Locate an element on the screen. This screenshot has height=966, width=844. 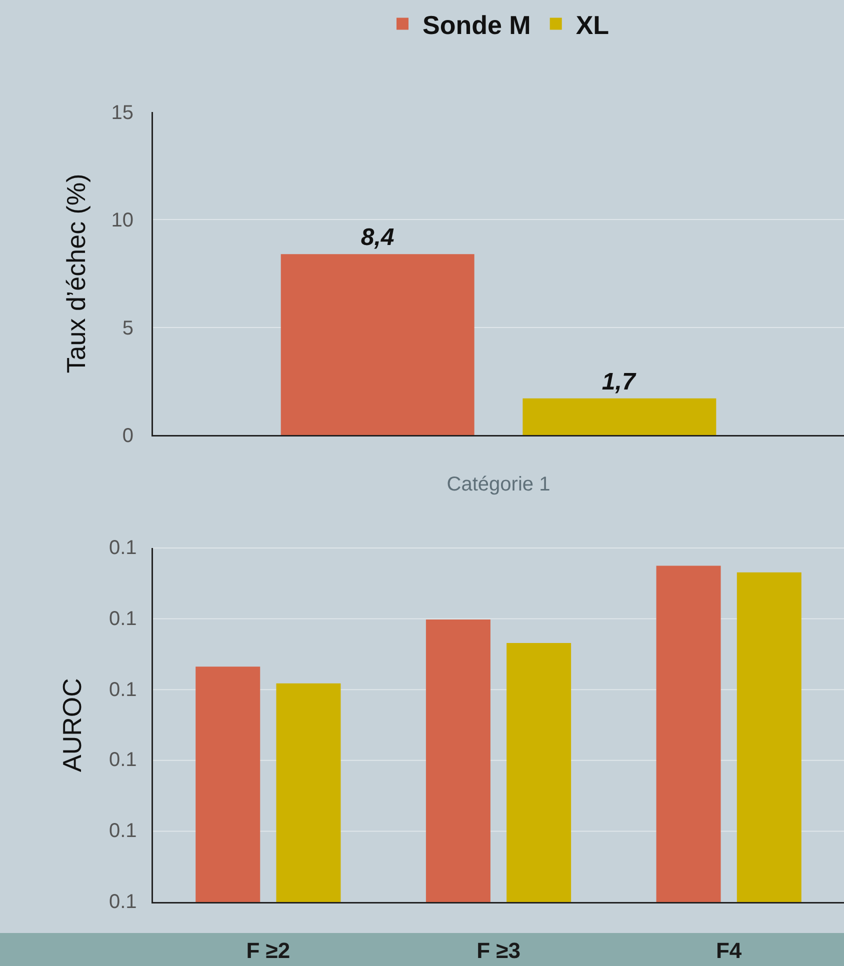
legend-label: XL is located at coordinates (593, 25).